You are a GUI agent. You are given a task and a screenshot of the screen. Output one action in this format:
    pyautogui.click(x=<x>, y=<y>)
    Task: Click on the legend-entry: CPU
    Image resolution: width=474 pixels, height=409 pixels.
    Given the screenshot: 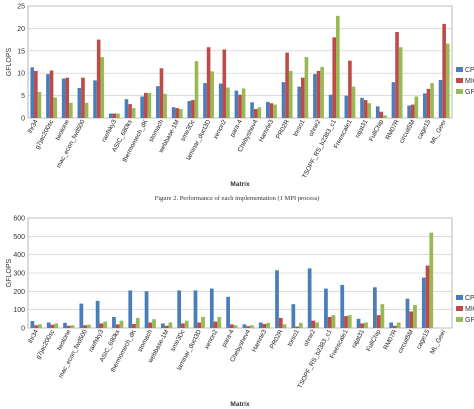 What is the action you would take?
    pyautogui.click(x=469, y=70)
    